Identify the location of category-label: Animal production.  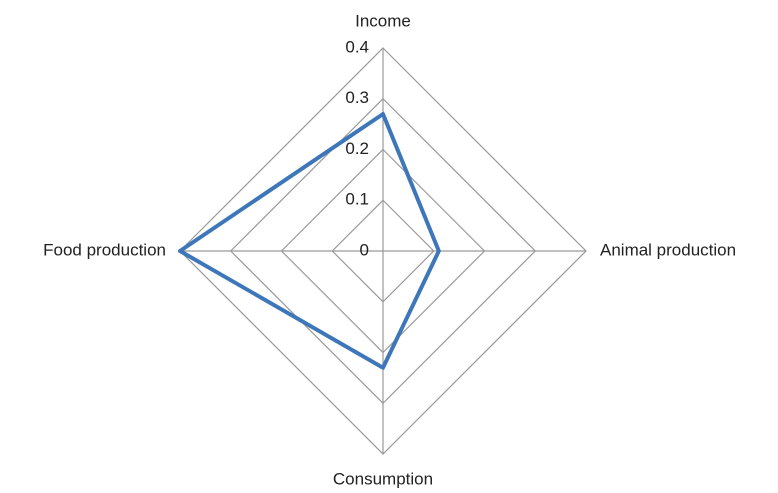
(668, 249).